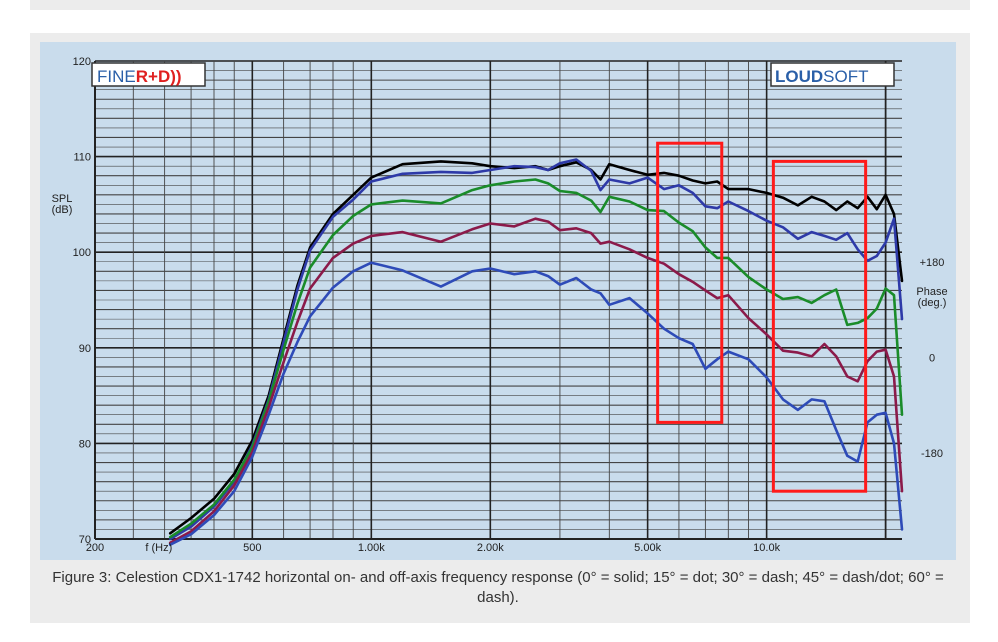 The height and width of the screenshot is (642, 998). Describe the element at coordinates (762, 317) in the screenshot. I see `highlight-box-layer` at that location.